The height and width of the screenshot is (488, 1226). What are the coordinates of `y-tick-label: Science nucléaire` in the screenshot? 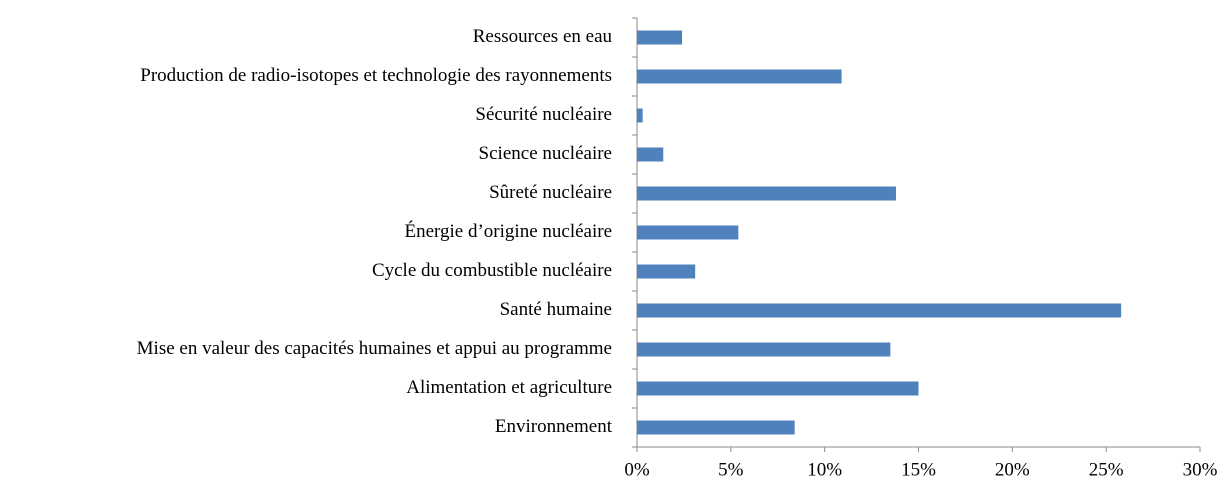 It's located at (545, 153).